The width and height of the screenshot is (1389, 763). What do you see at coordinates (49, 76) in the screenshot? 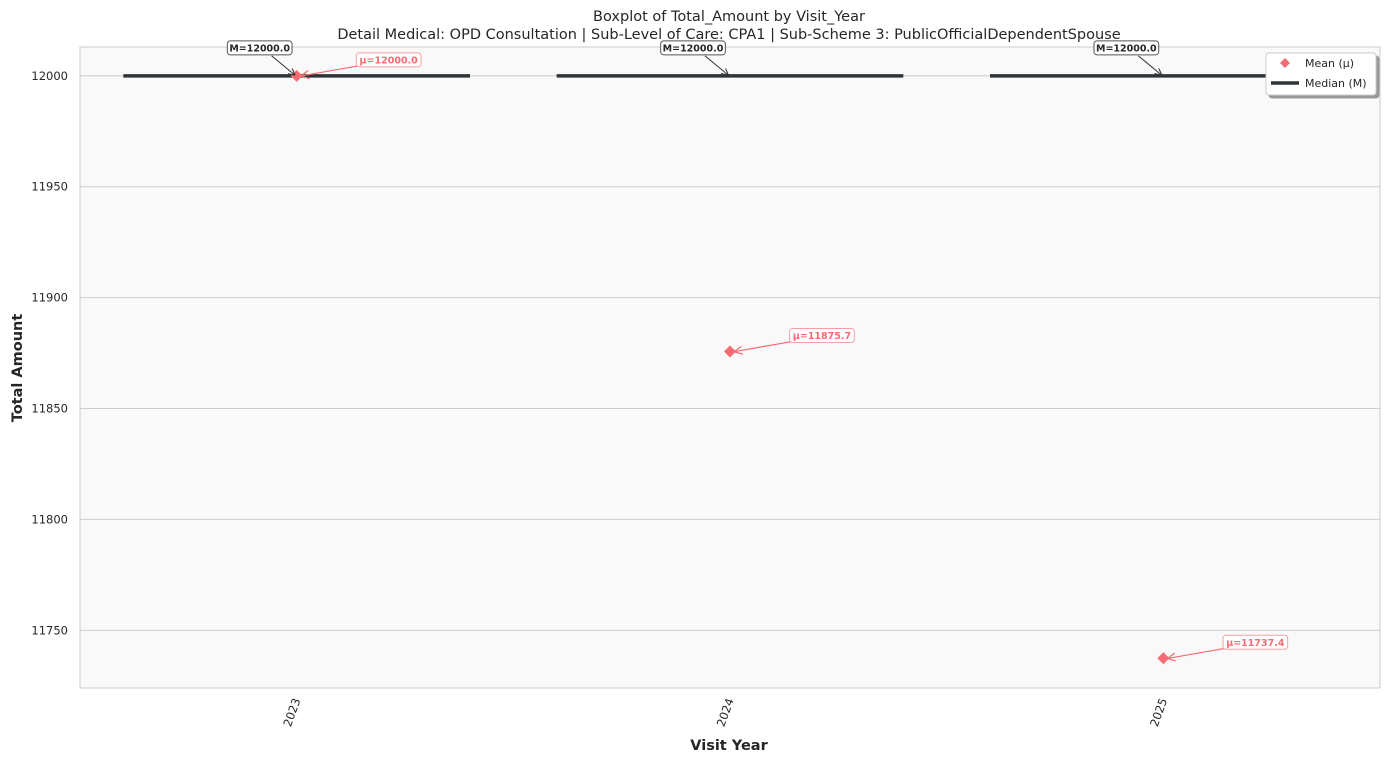
I see `y-tick-label: 12000` at bounding box center [49, 76].